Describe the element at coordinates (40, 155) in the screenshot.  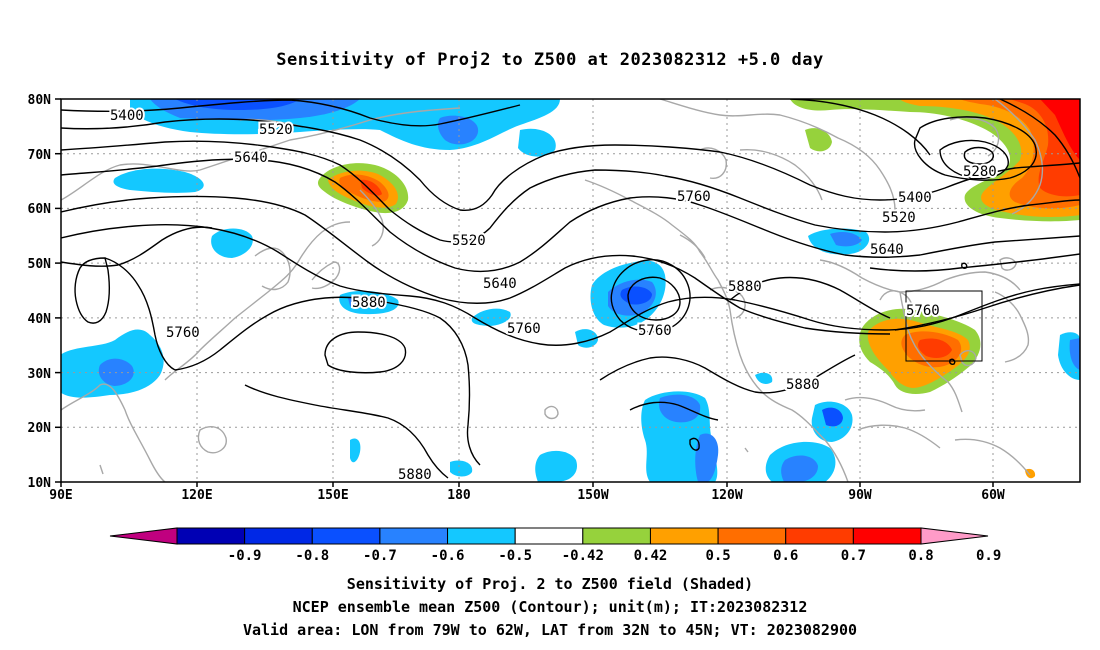
I see `lat-label: 70N` at that location.